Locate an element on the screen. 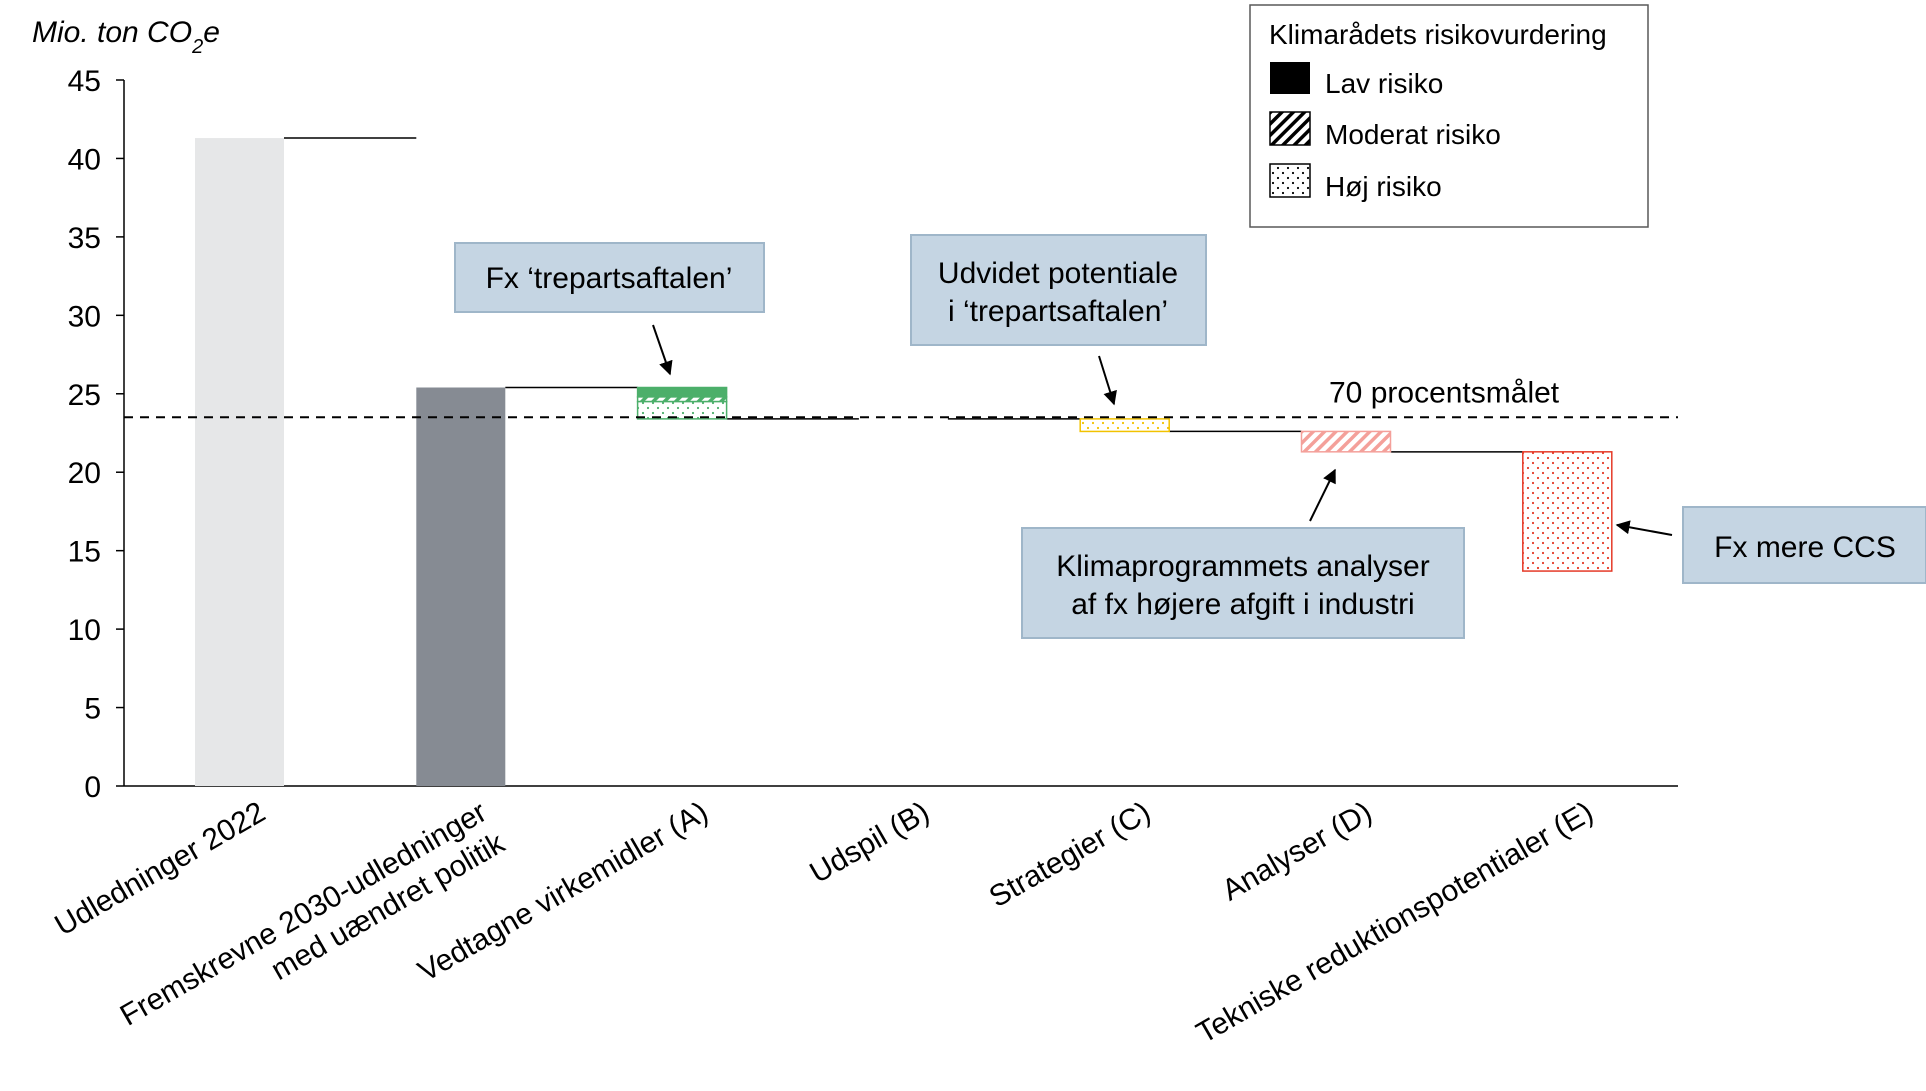 This screenshot has height=1091, width=1926. callout-trepartsaftalen: Fx ‘trepartsaftalen’ is located at coordinates (609, 309).